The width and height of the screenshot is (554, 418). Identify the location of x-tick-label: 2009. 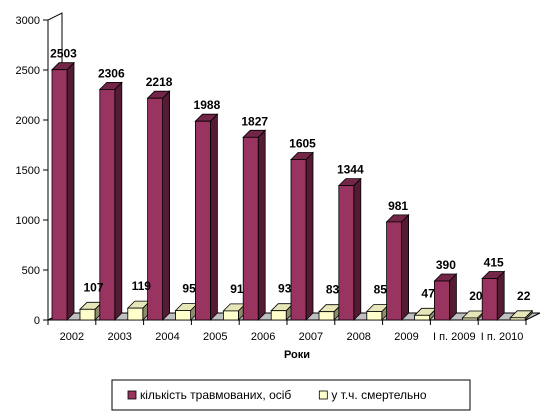
(406, 337).